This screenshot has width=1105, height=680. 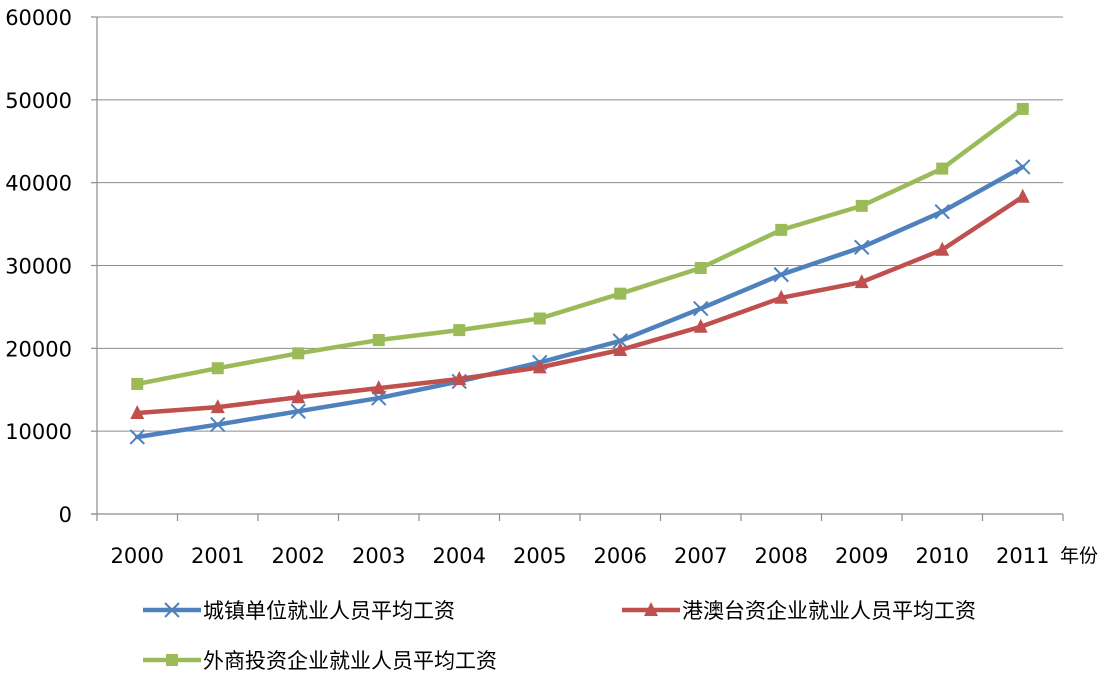 I want to click on x-axis-label: 年份, so click(x=1079, y=556).